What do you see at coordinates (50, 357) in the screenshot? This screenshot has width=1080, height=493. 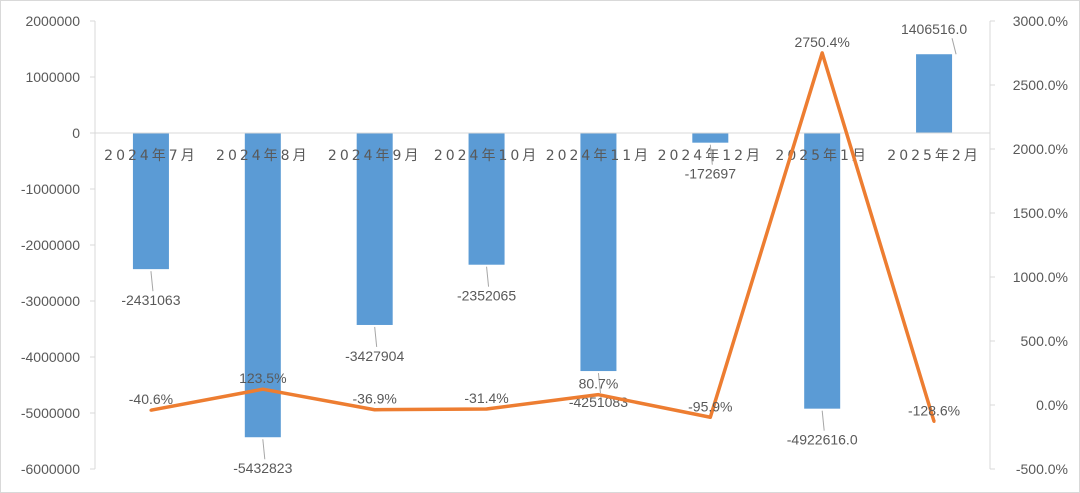 I see `left-axis-tick-label: -4000000` at bounding box center [50, 357].